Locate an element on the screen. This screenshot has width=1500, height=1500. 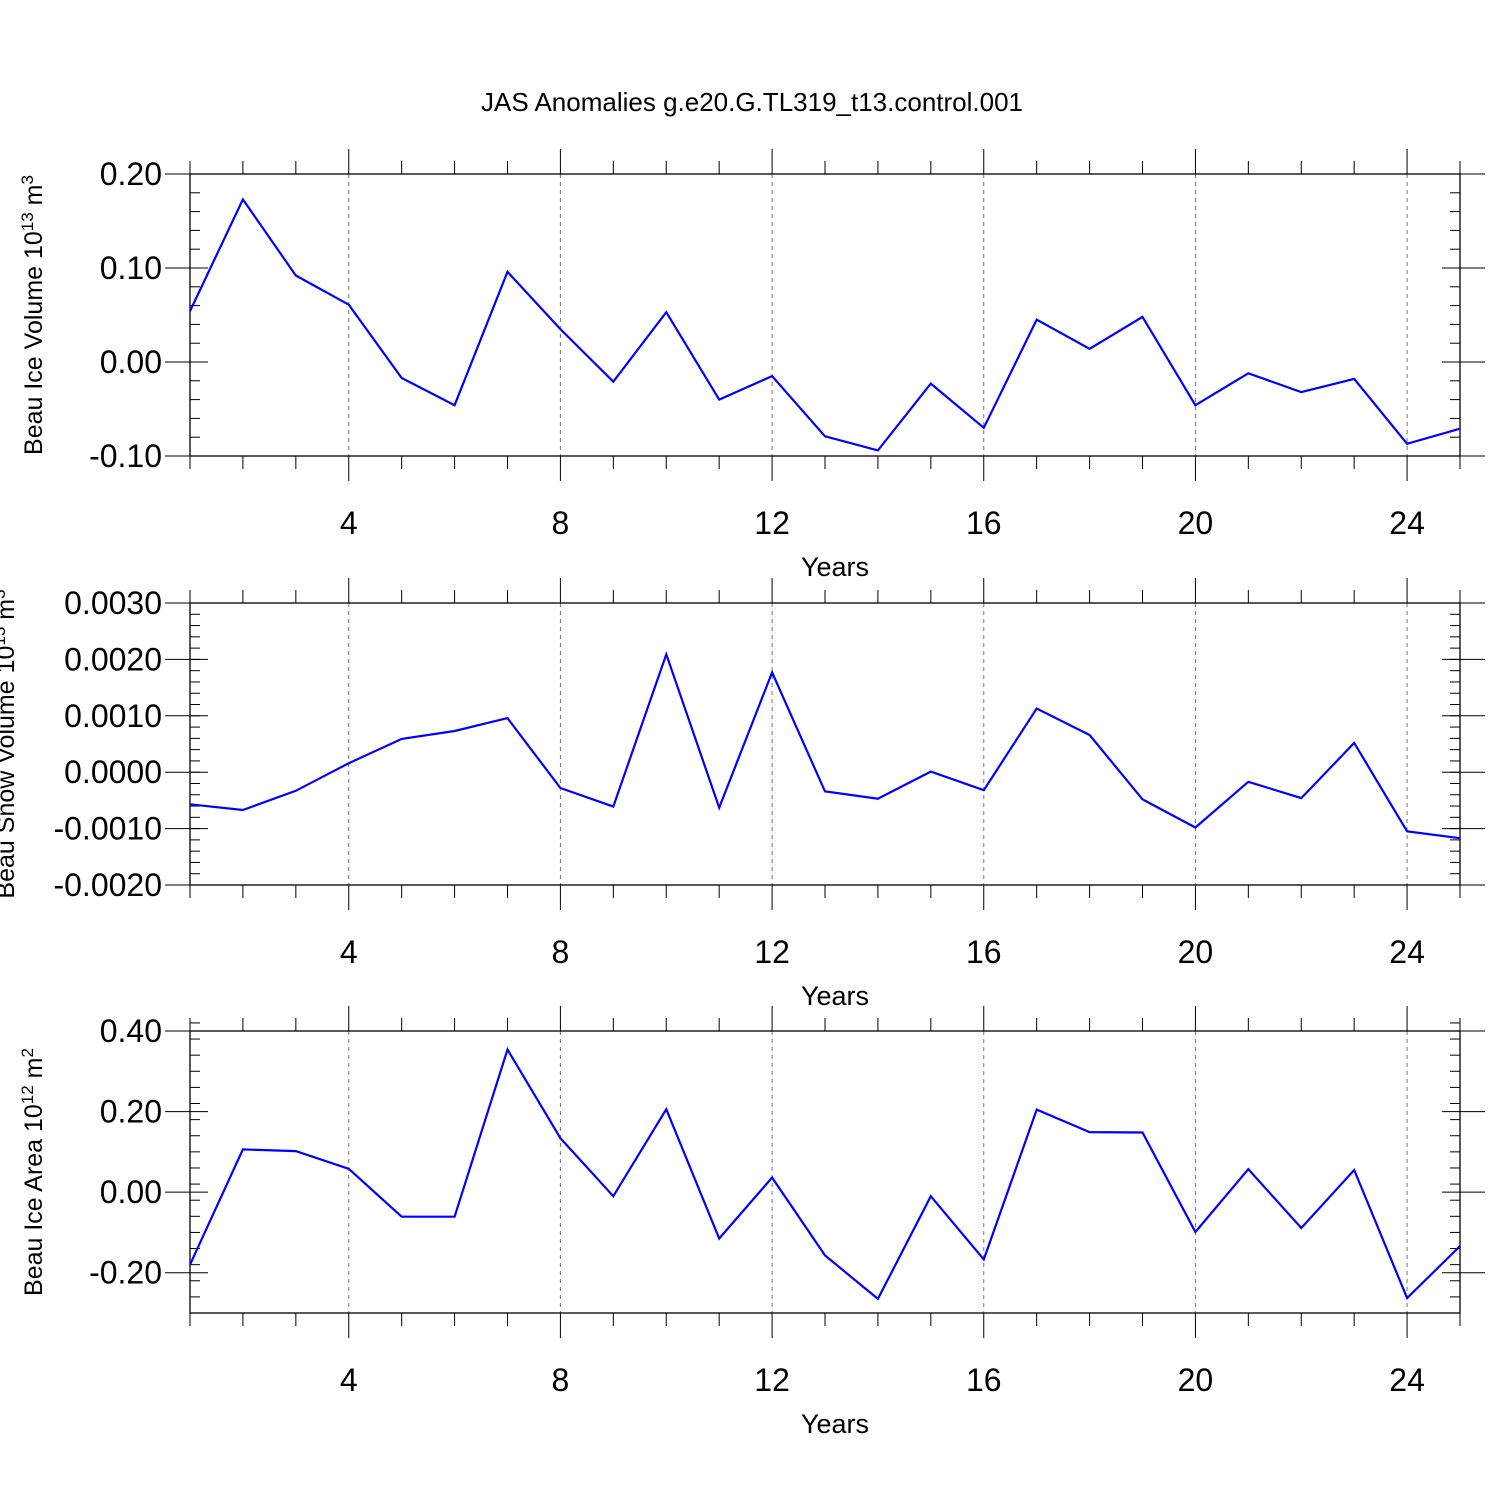
y-tick-label: -0.20 is located at coordinates (125, 1273).